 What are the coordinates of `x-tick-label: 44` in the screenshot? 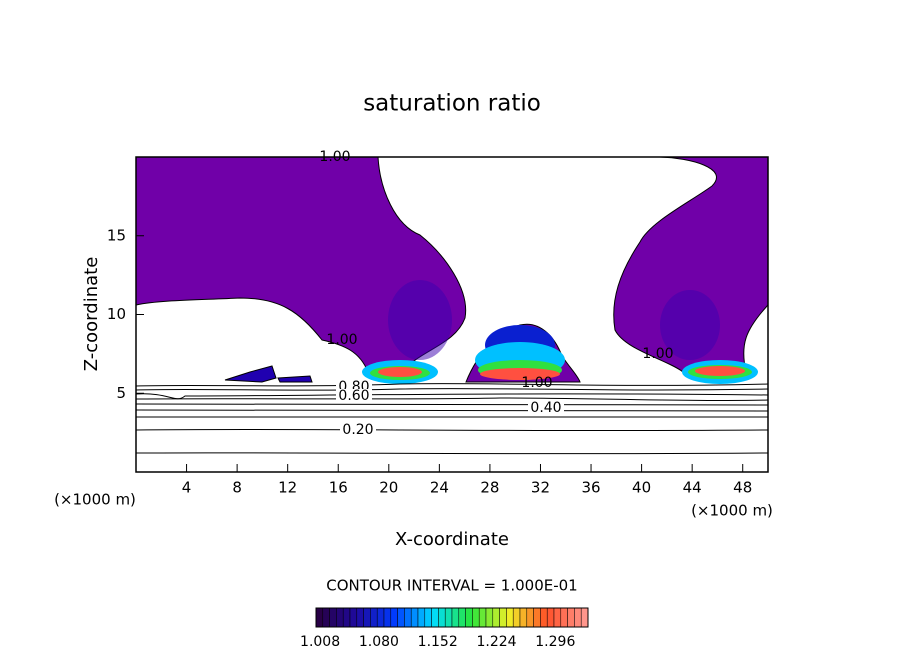 It's located at (692, 488).